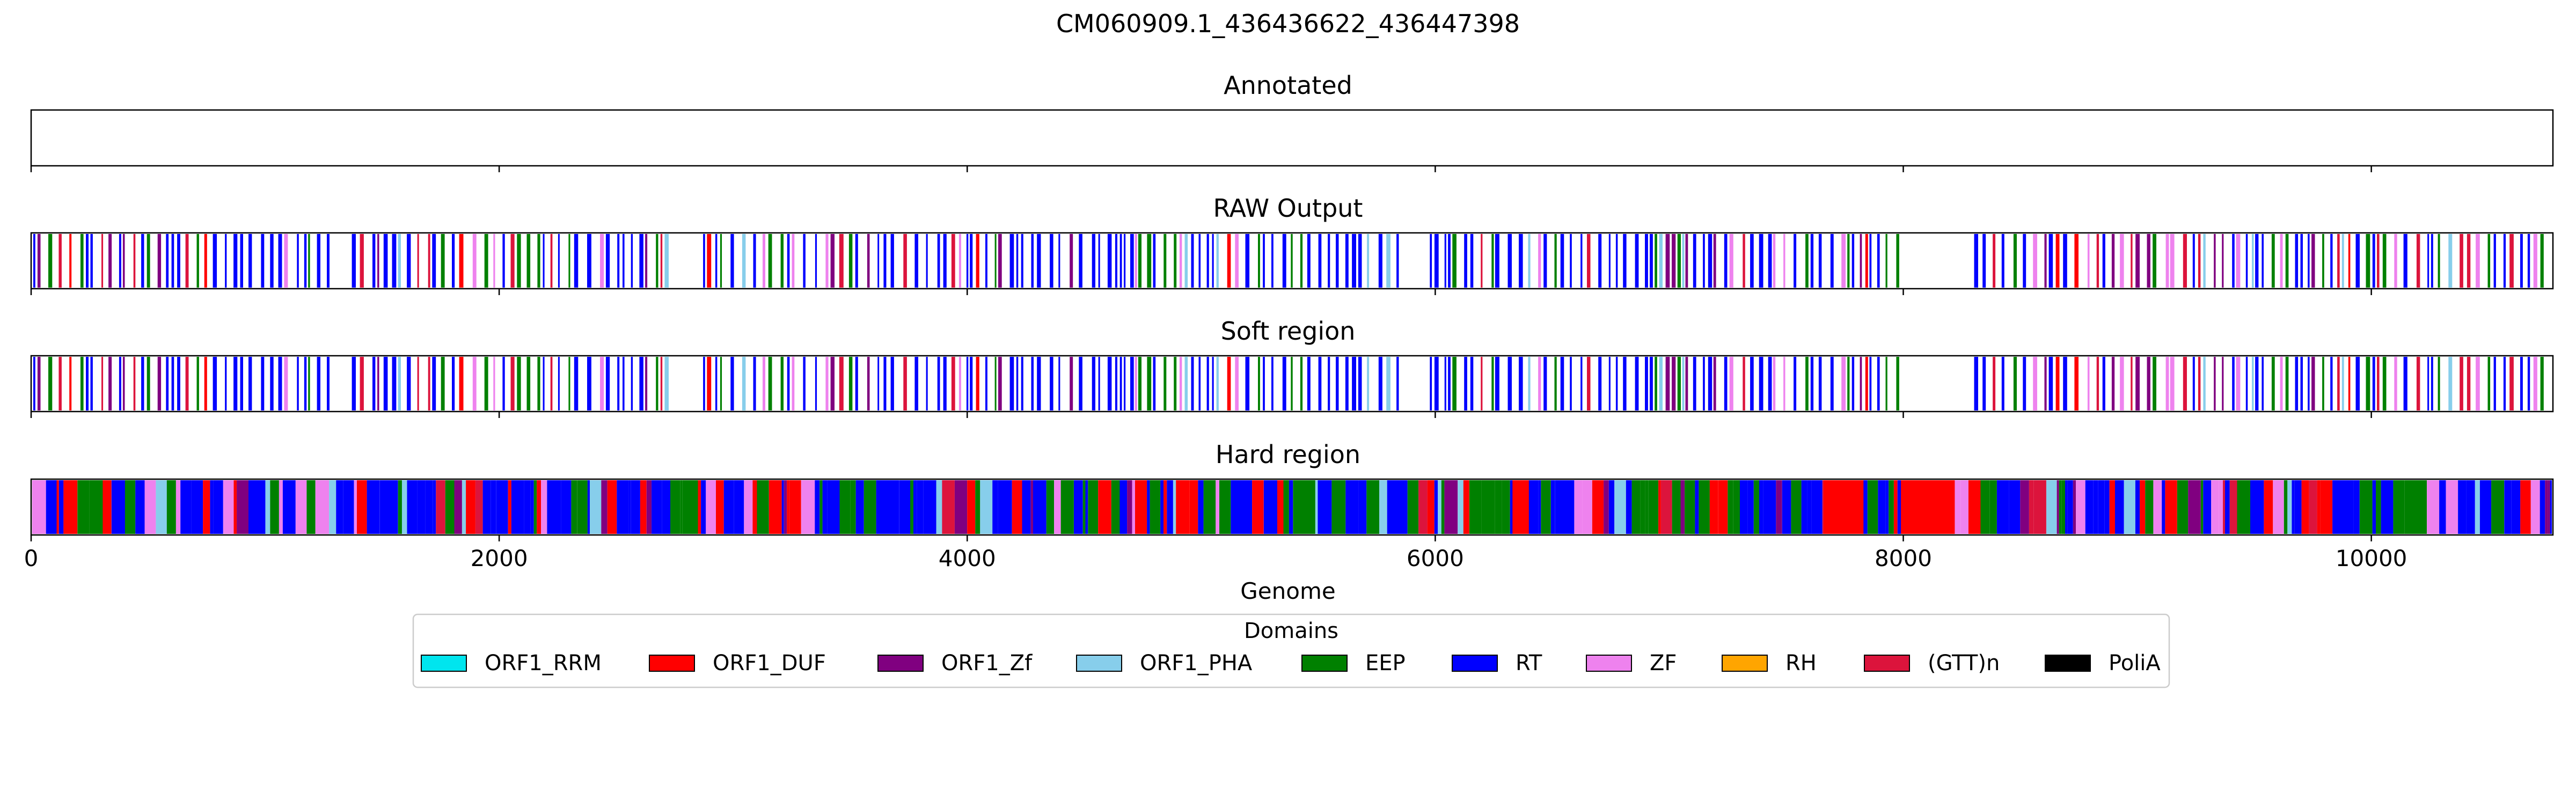 Image resolution: width=2576 pixels, height=807 pixels. I want to click on legend-label: RT, so click(1529, 663).